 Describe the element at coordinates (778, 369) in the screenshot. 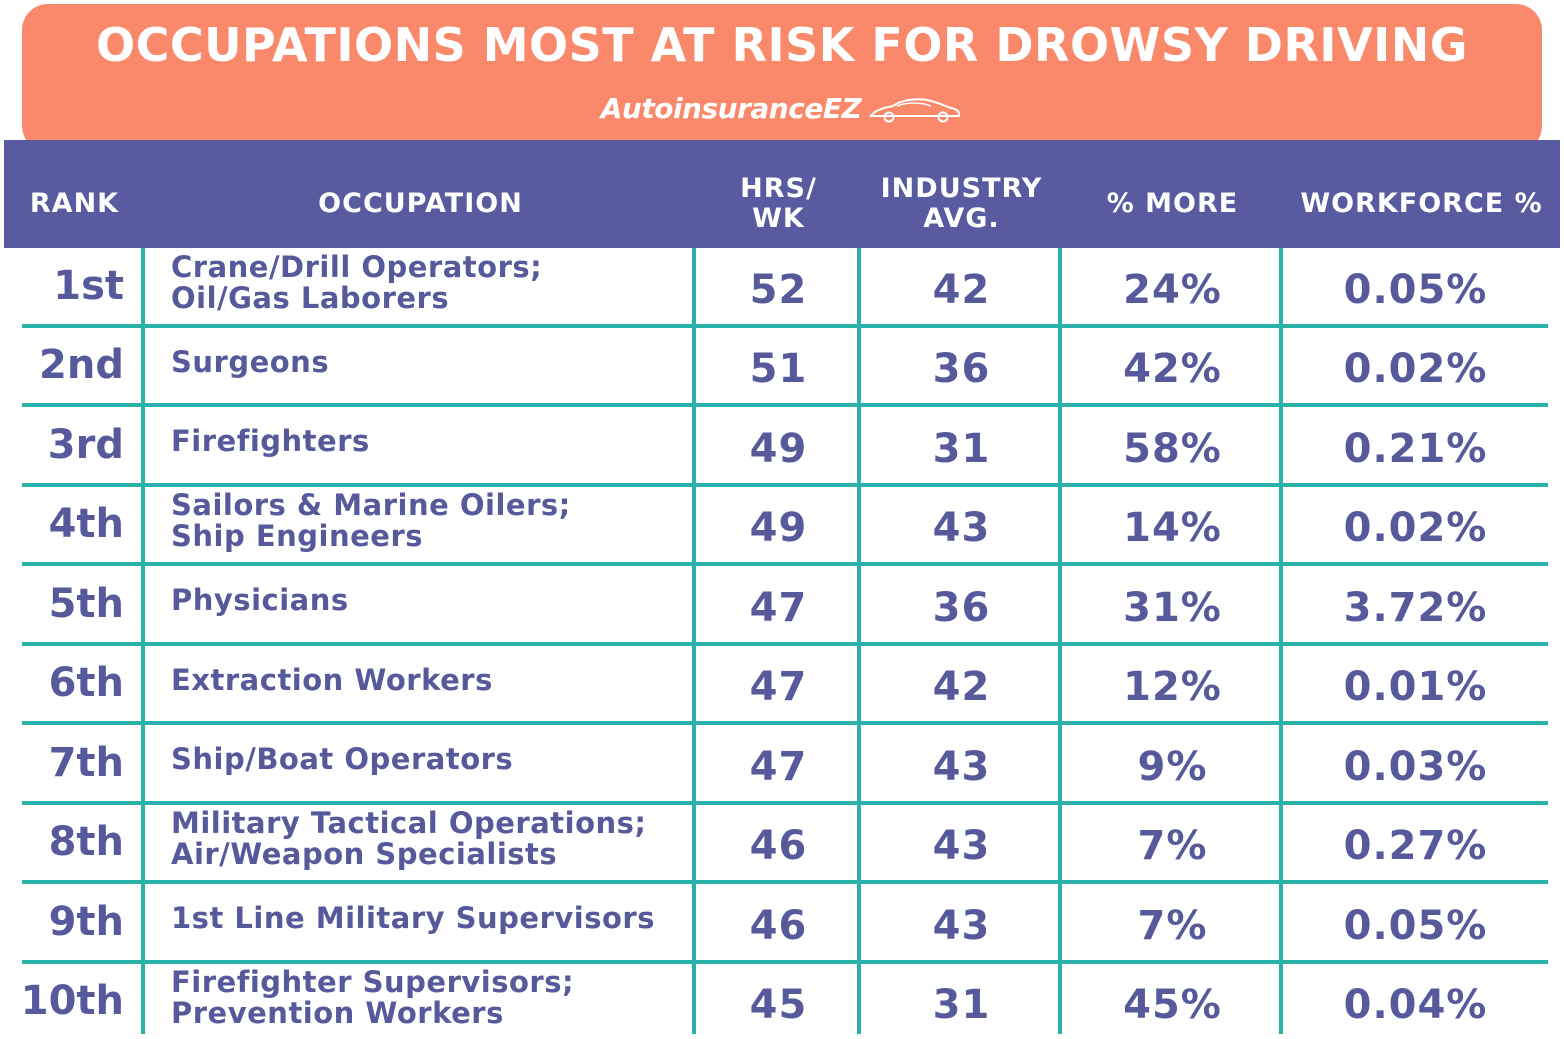

I see `cell-hrs-wk: 51` at that location.